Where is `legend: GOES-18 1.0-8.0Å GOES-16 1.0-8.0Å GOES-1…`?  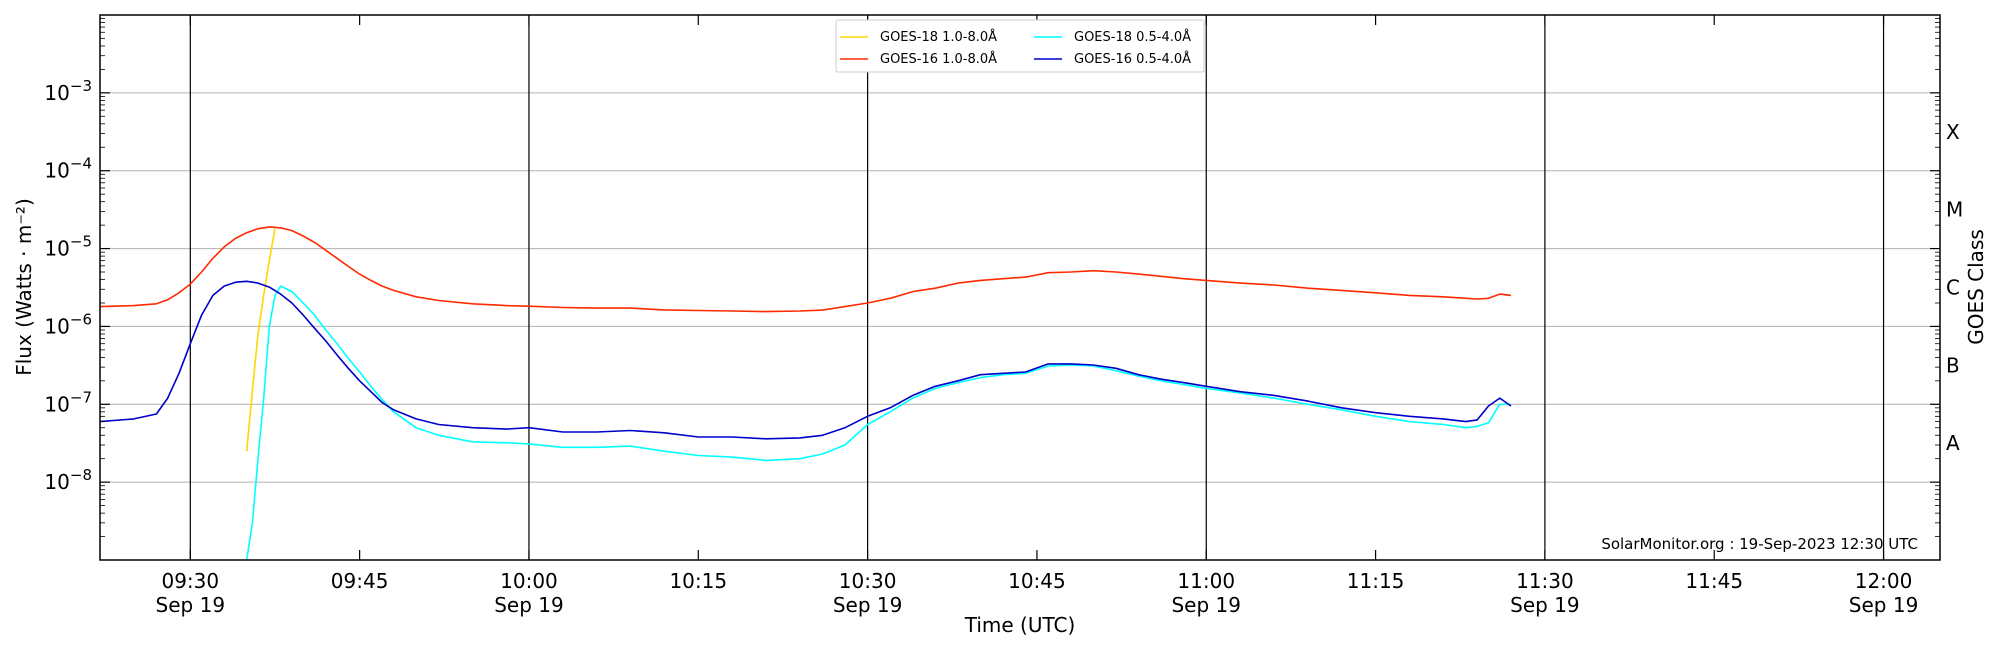 legend: GOES-18 1.0-8.0Å GOES-16 1.0-8.0Å GOES-1… is located at coordinates (1020, 46).